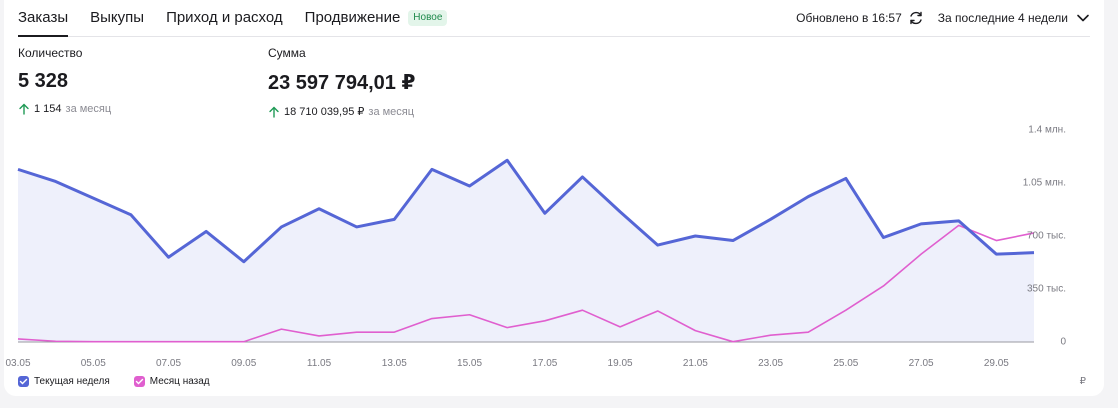 Image resolution: width=1118 pixels, height=408 pixels. What do you see at coordinates (43, 81) in the screenshot?
I see `metric-count-value: 5 328` at bounding box center [43, 81].